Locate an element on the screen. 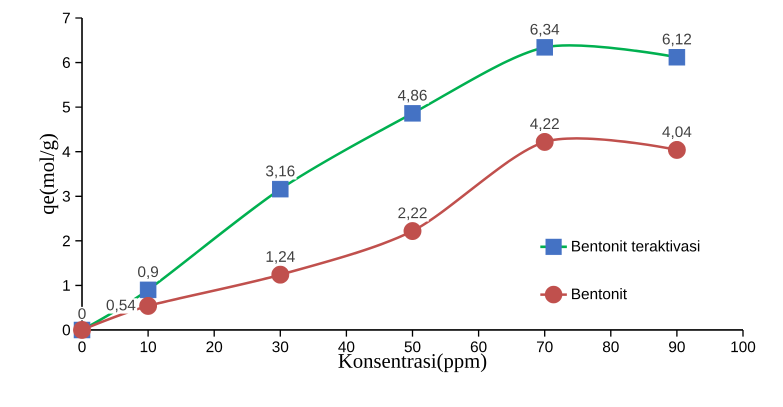 The height and width of the screenshot is (407, 783). x-tick-label: 30 is located at coordinates (280, 346).